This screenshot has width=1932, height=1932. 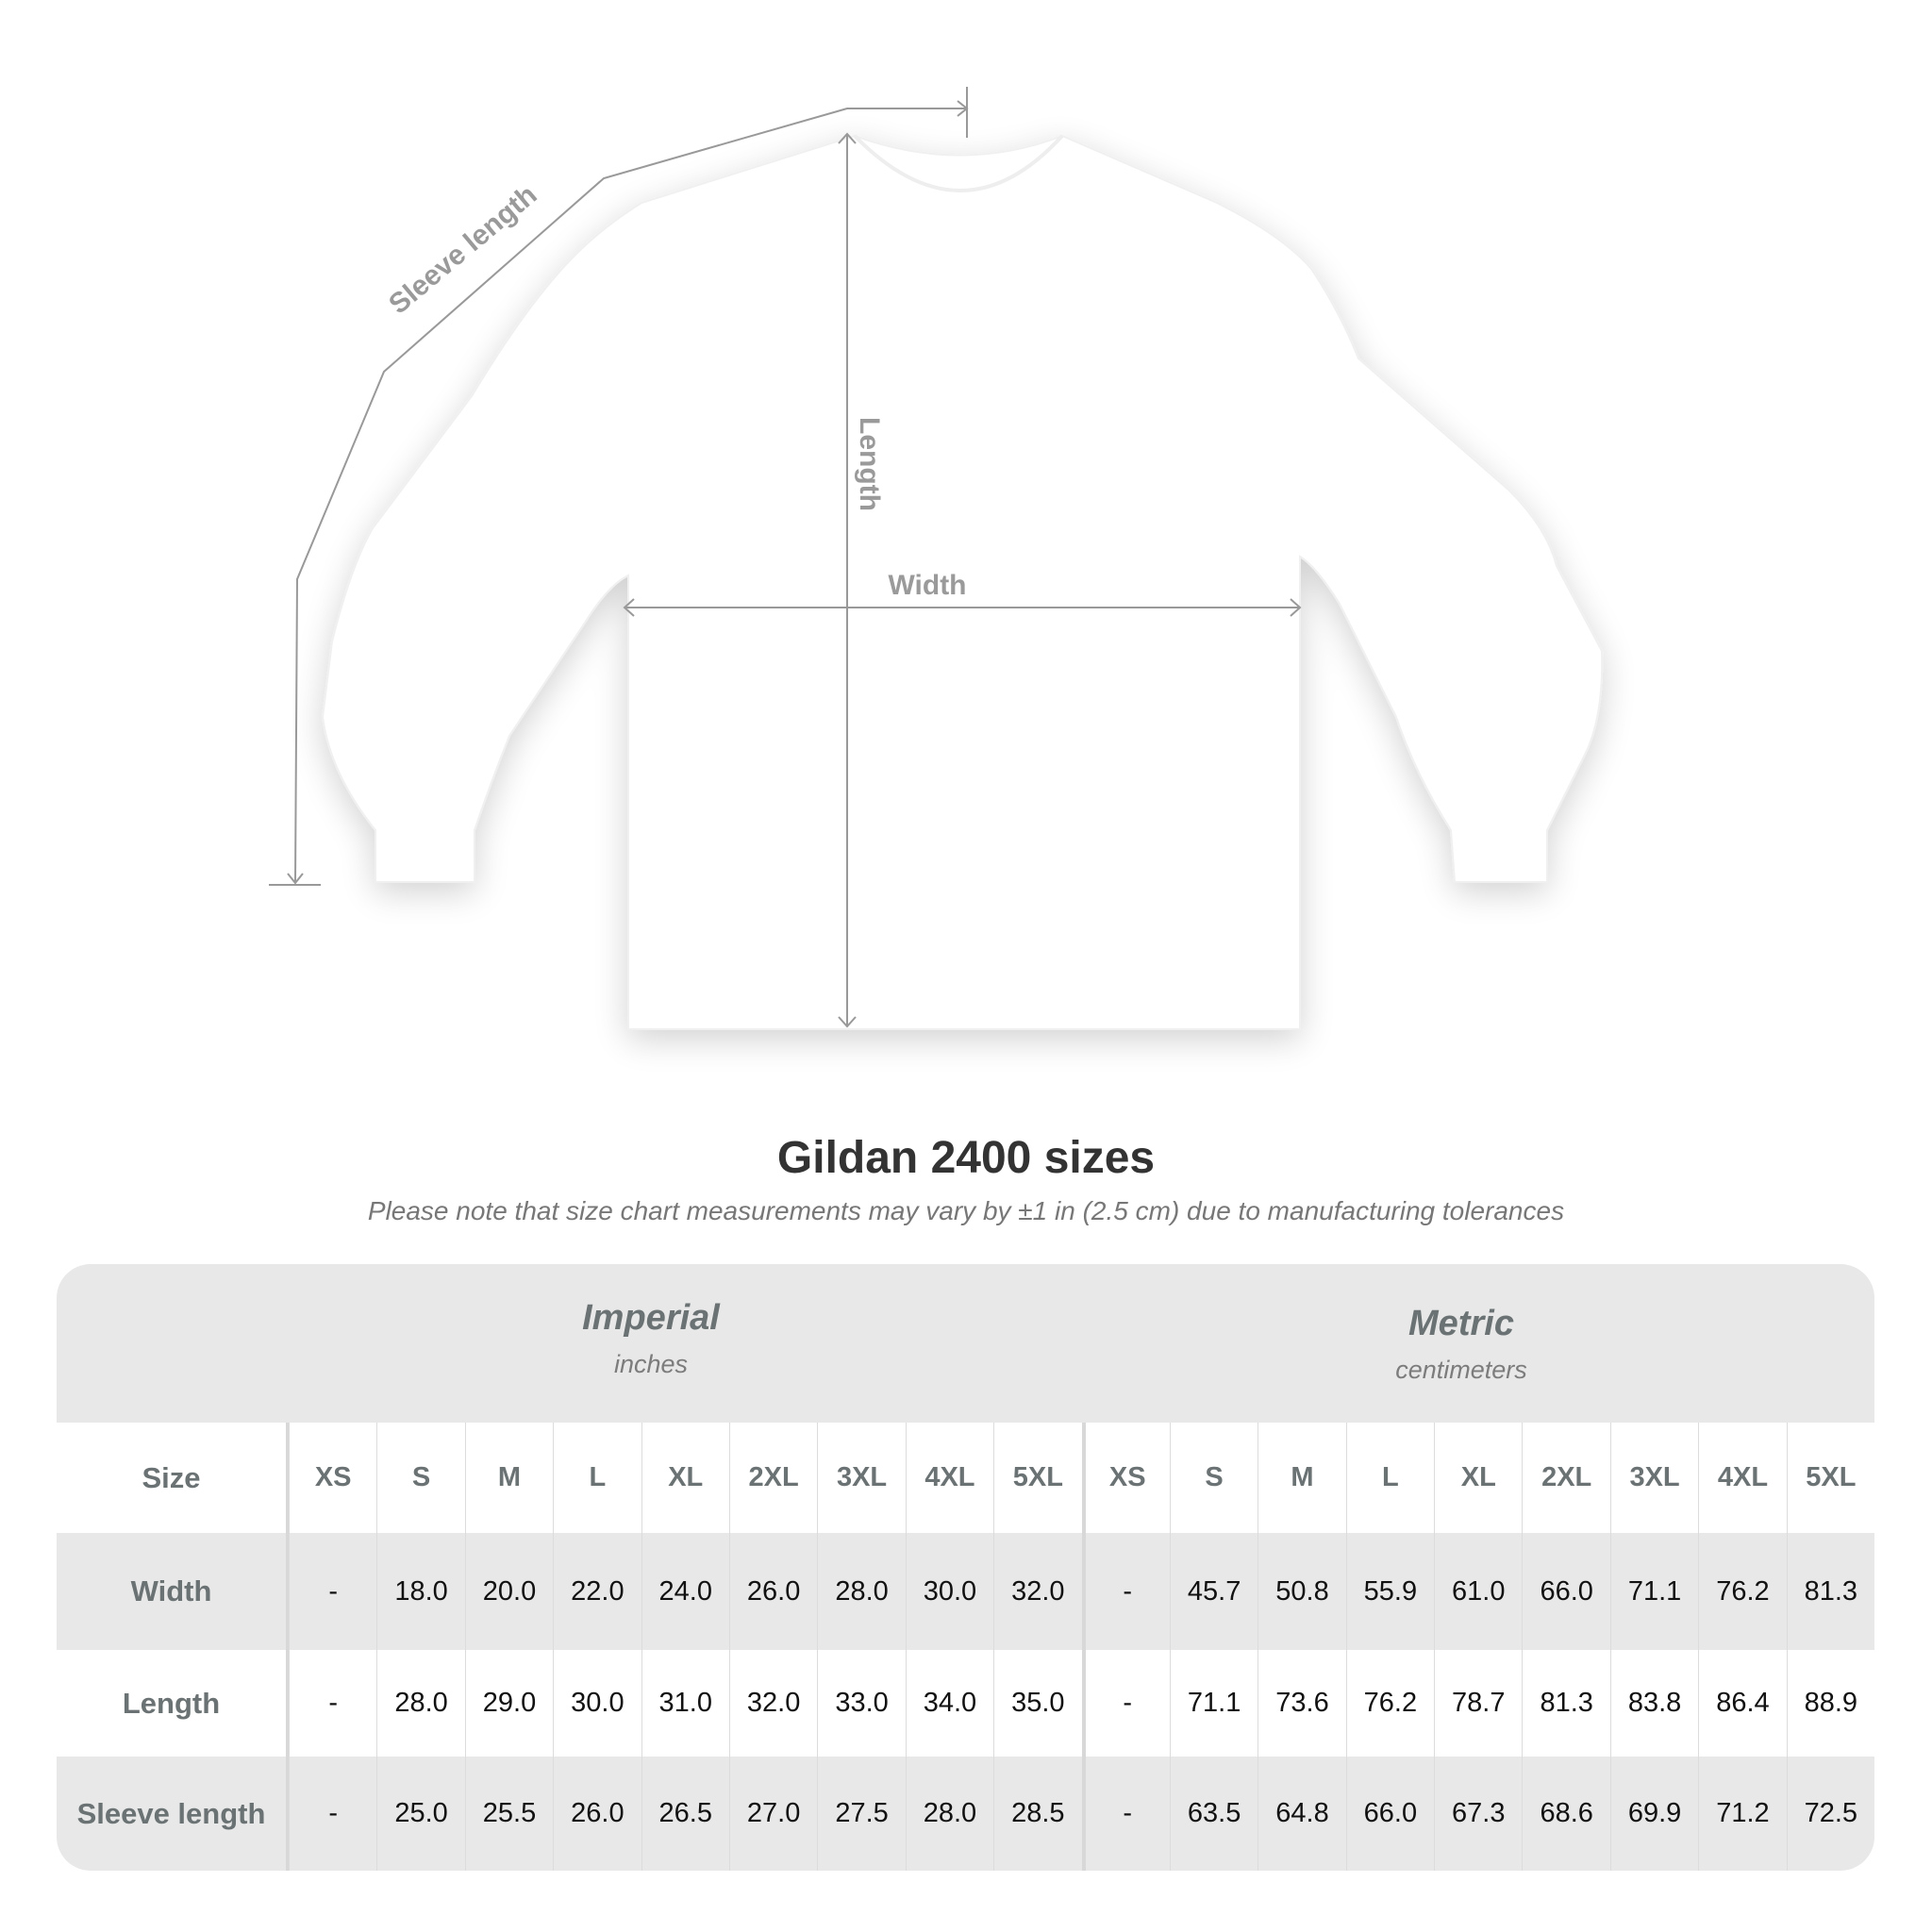 I want to click on imperial-size-xs: XS, so click(x=333, y=1478).